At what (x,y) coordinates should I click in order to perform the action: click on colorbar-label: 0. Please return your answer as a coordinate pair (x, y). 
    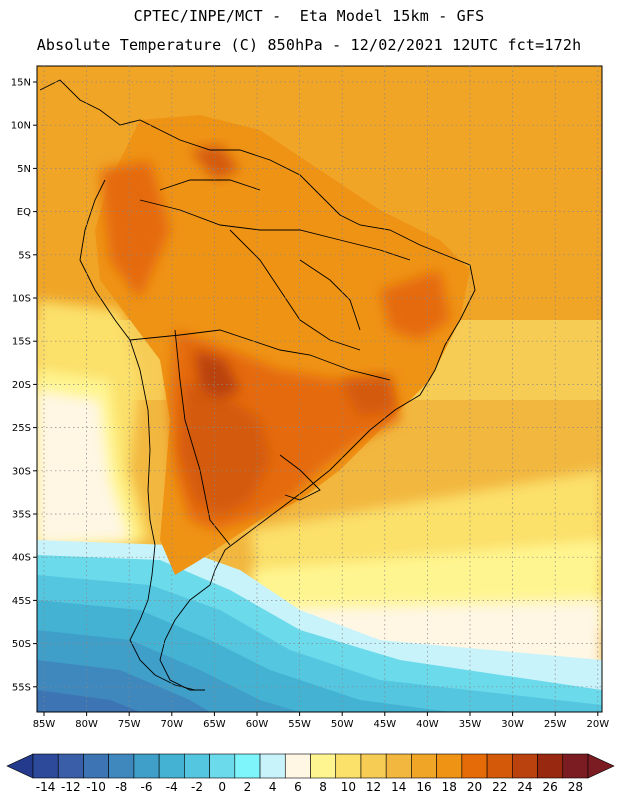
    Looking at the image, I should click on (222, 787).